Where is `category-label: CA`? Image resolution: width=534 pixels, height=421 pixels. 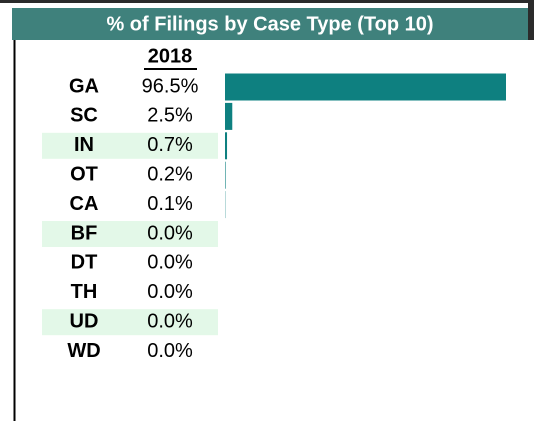
category-label: CA is located at coordinates (84, 204).